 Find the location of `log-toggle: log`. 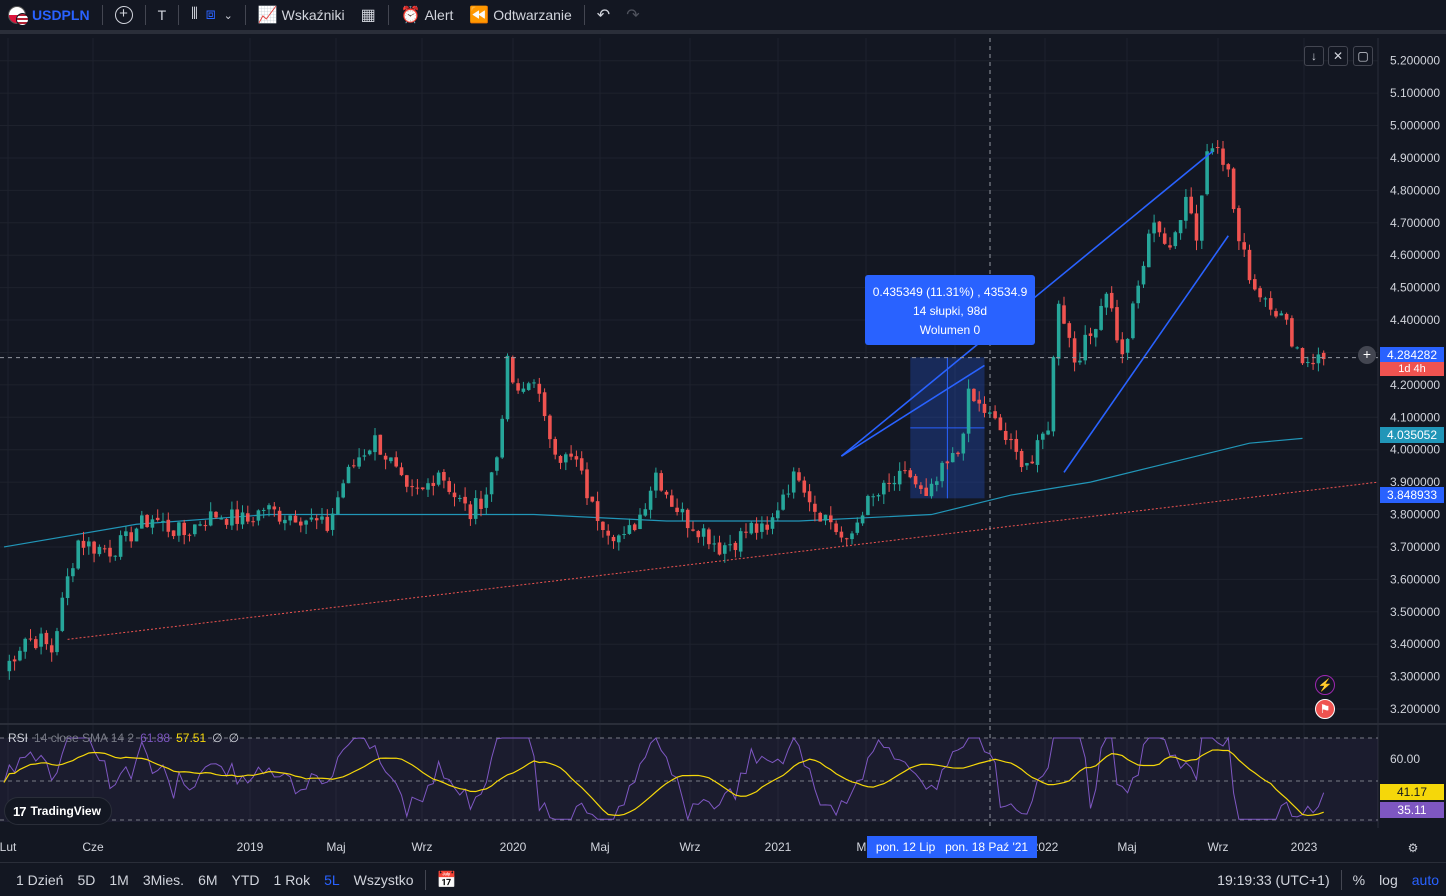

log-toggle: log is located at coordinates (1388, 879).